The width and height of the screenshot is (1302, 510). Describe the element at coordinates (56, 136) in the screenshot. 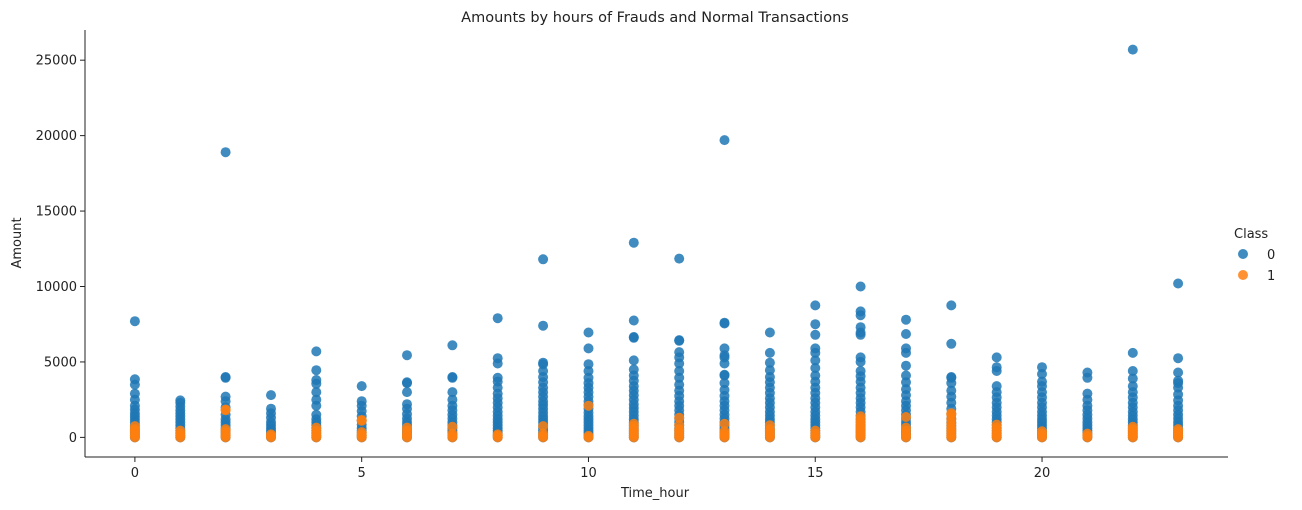

I see `y-tick-label-20000: 20000` at that location.